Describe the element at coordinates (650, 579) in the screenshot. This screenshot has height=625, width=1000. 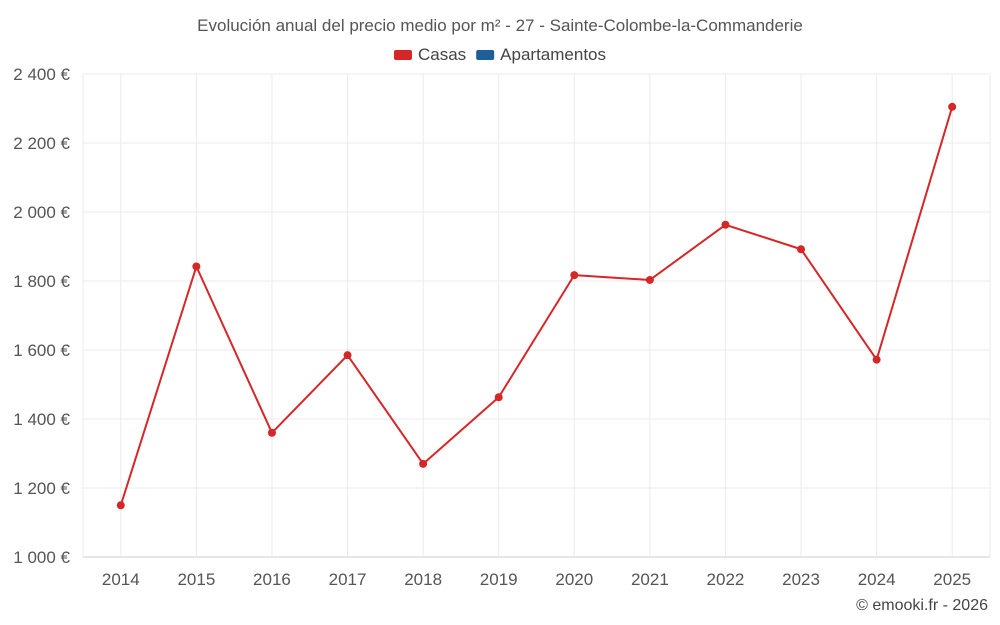
I see `x-tick-label: 2021` at that location.